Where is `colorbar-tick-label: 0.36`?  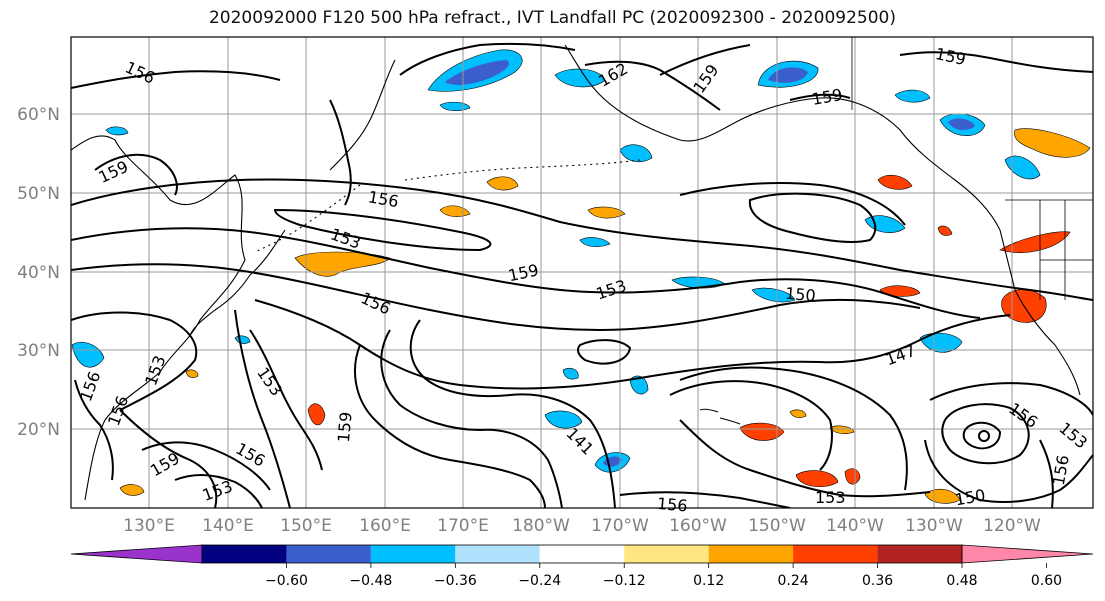 colorbar-tick-label: 0.36 is located at coordinates (877, 581).